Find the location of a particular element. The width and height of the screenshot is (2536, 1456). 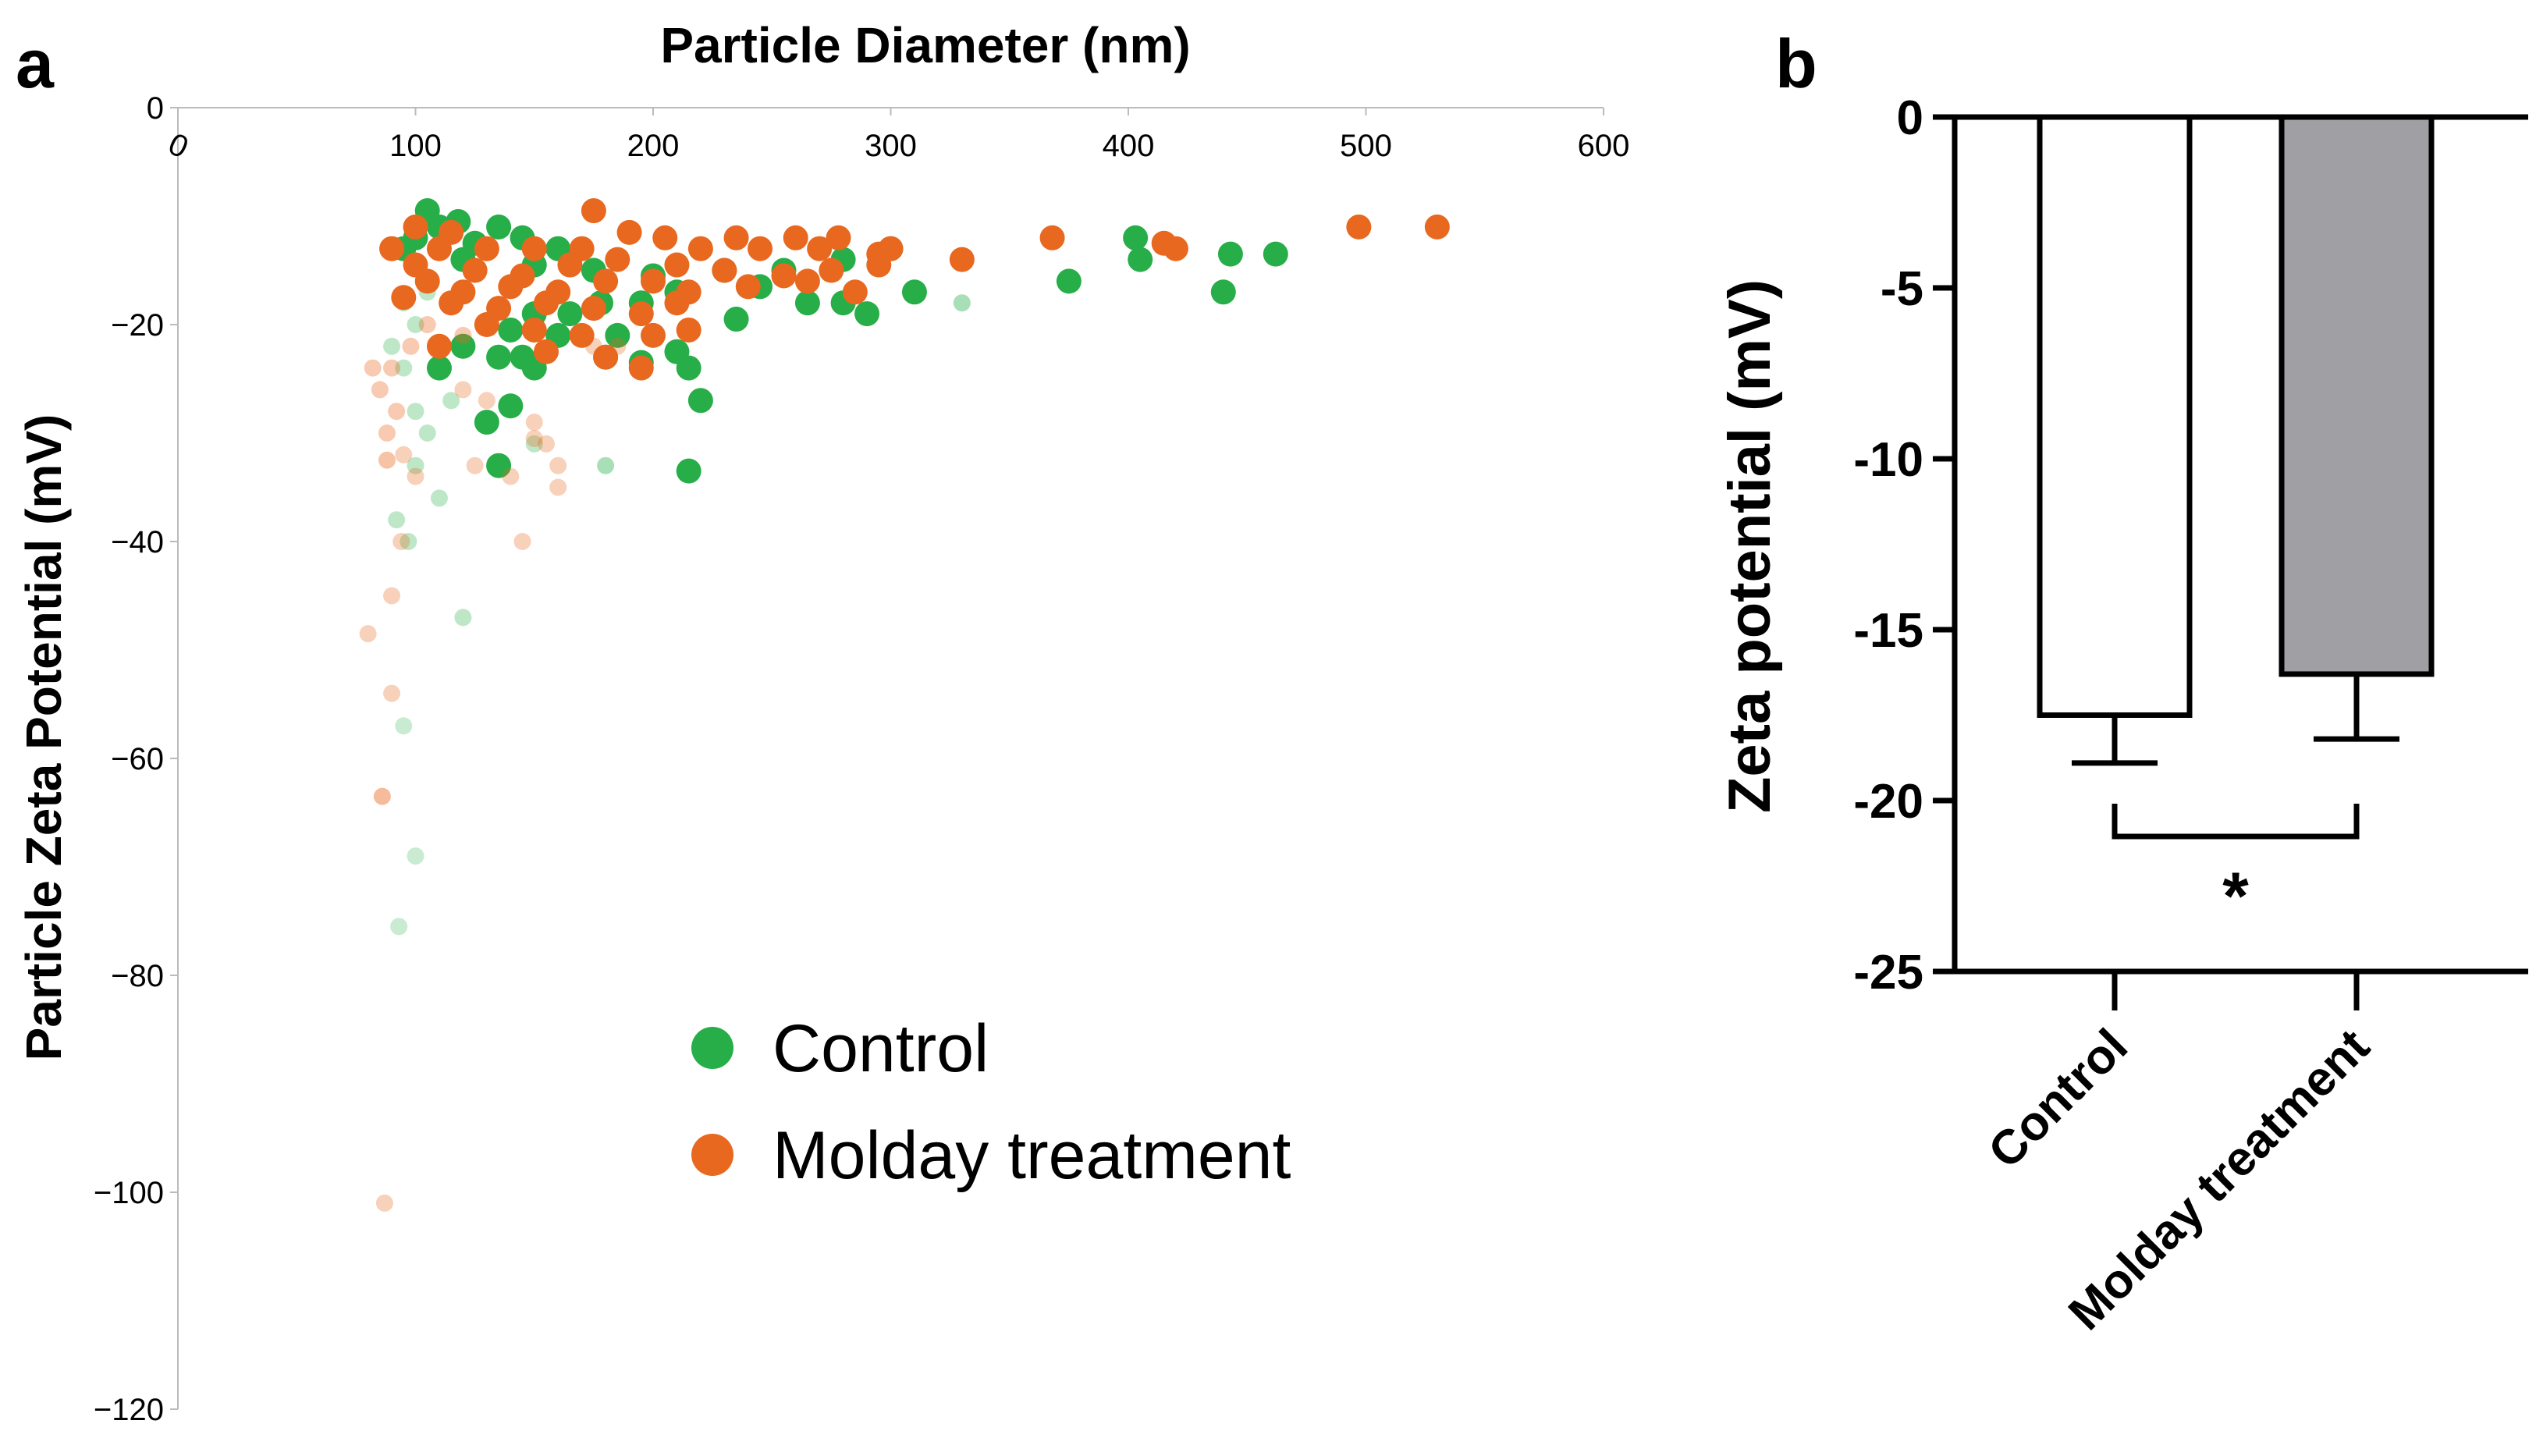

bar-y-tick-label: -10 is located at coordinates (1888, 460).